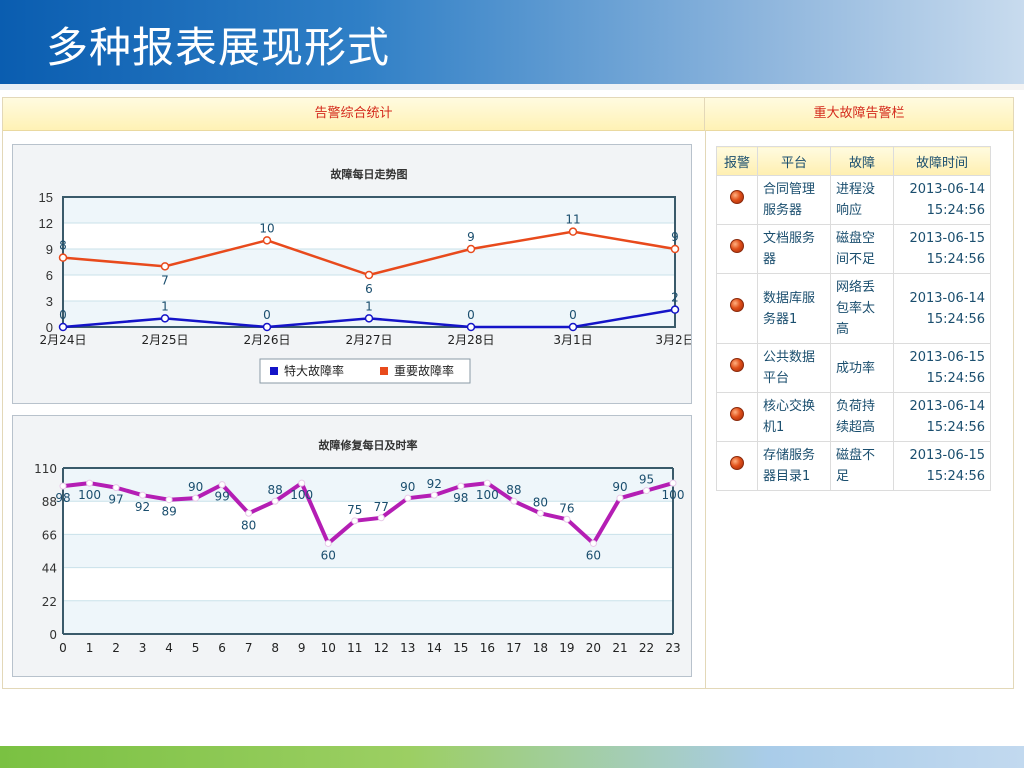 The image size is (1024, 768). I want to click on panel-divider, so click(705, 409).